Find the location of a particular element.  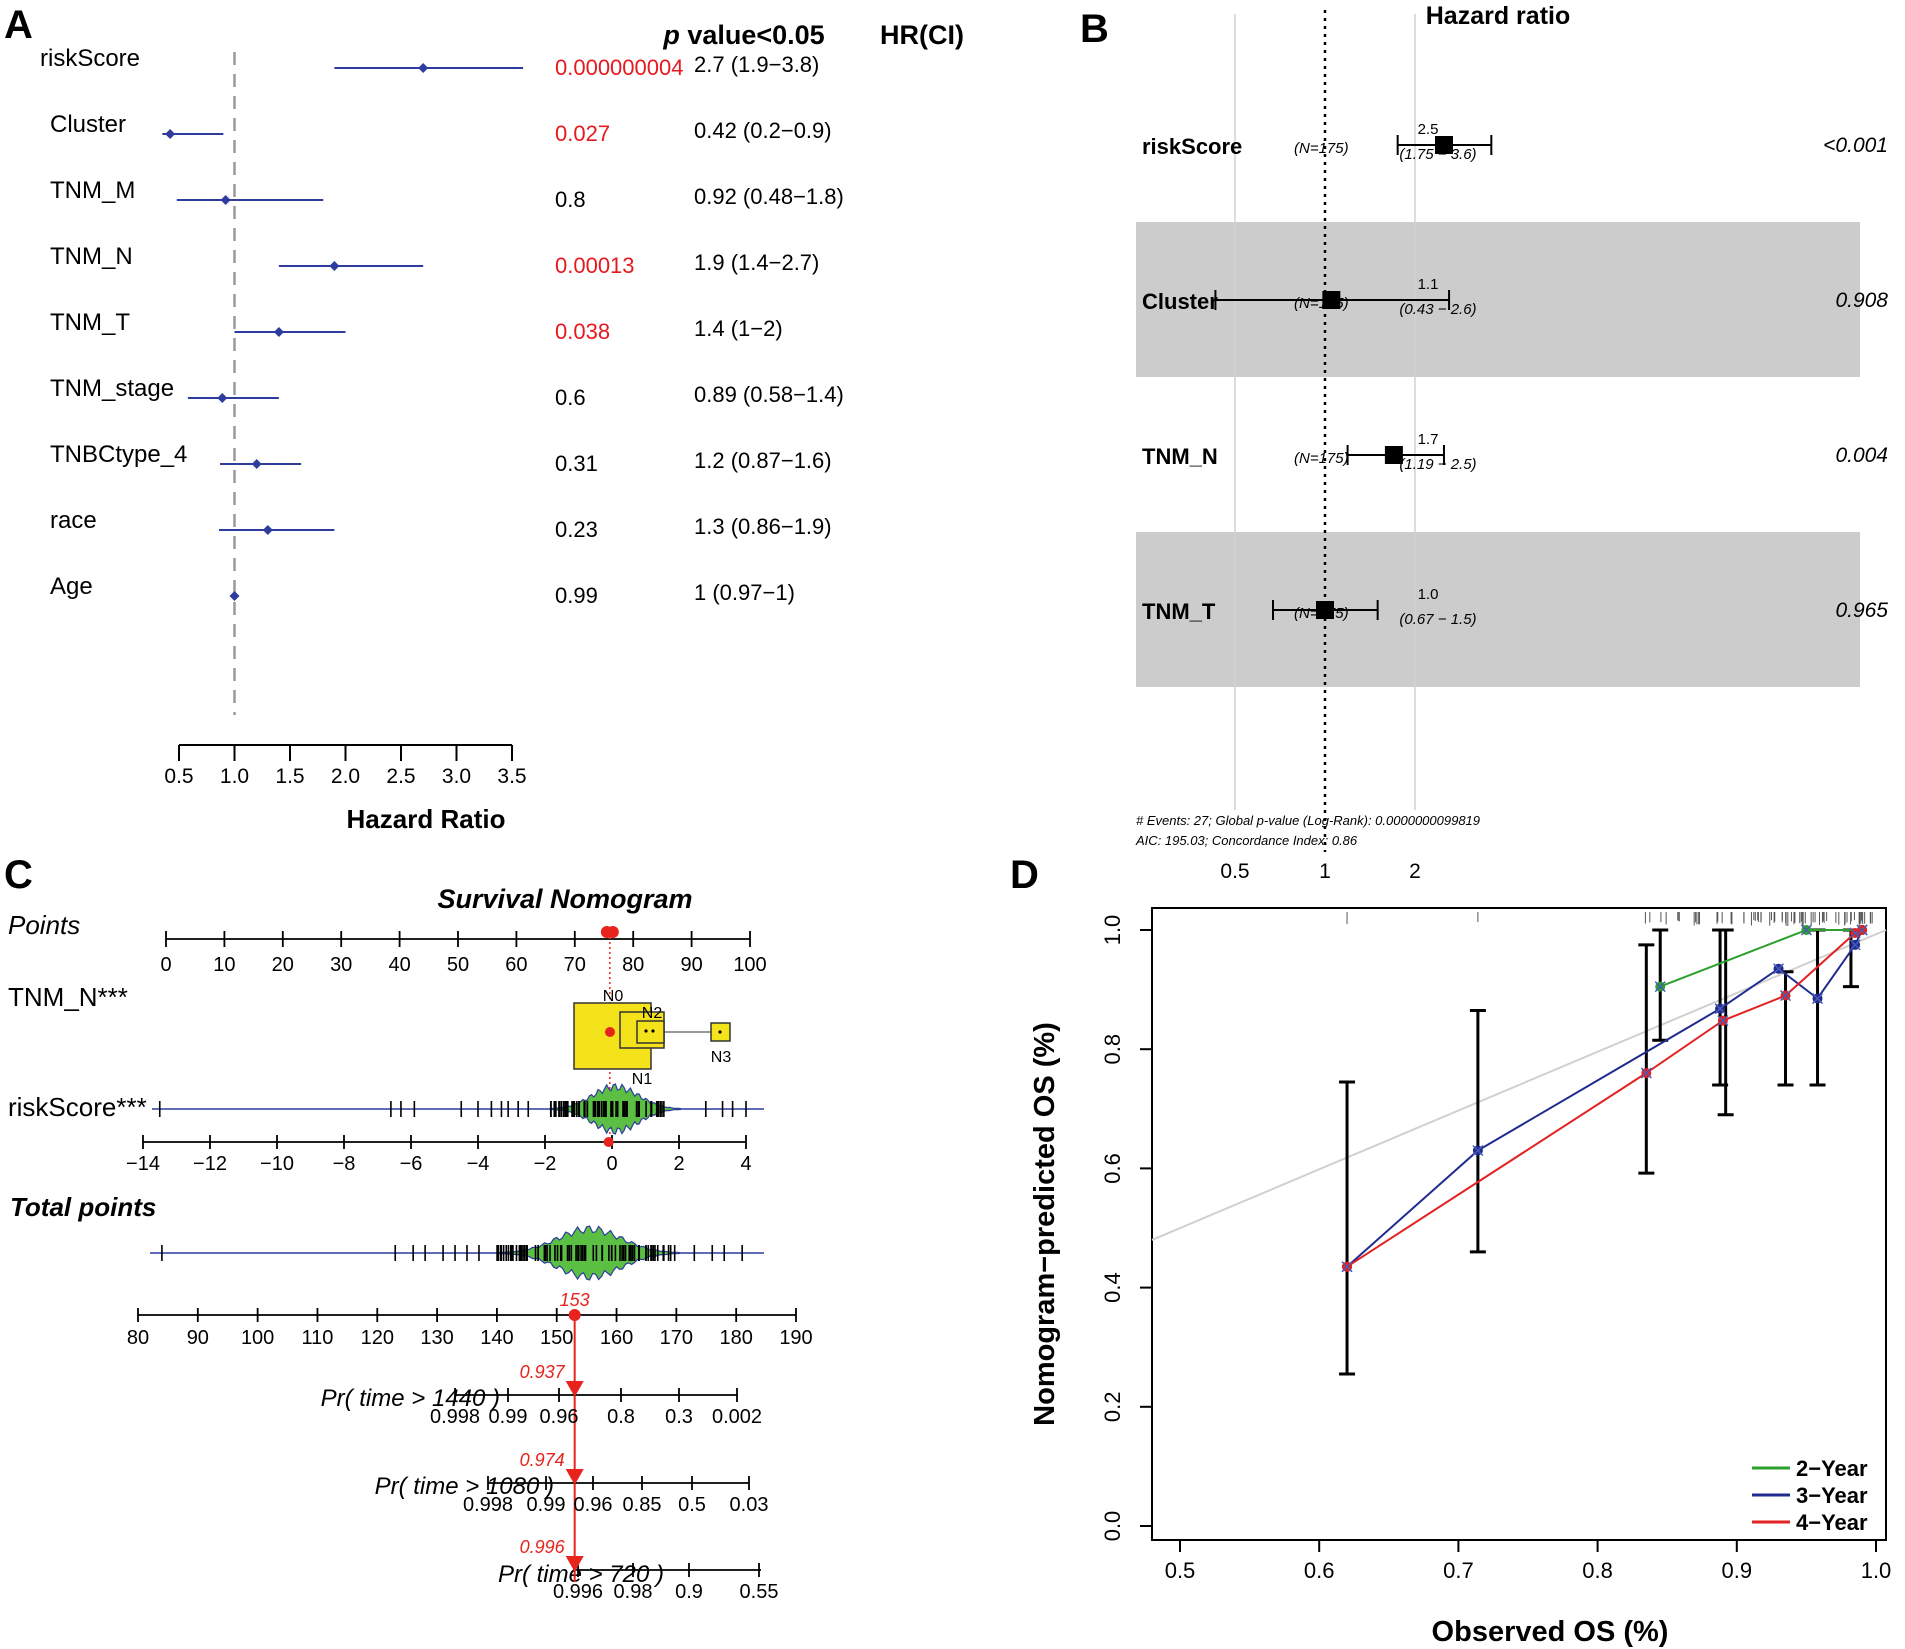

panel-d-ylabel: Nomogram−predicted OS (%) is located at coordinates (1045, 1224).